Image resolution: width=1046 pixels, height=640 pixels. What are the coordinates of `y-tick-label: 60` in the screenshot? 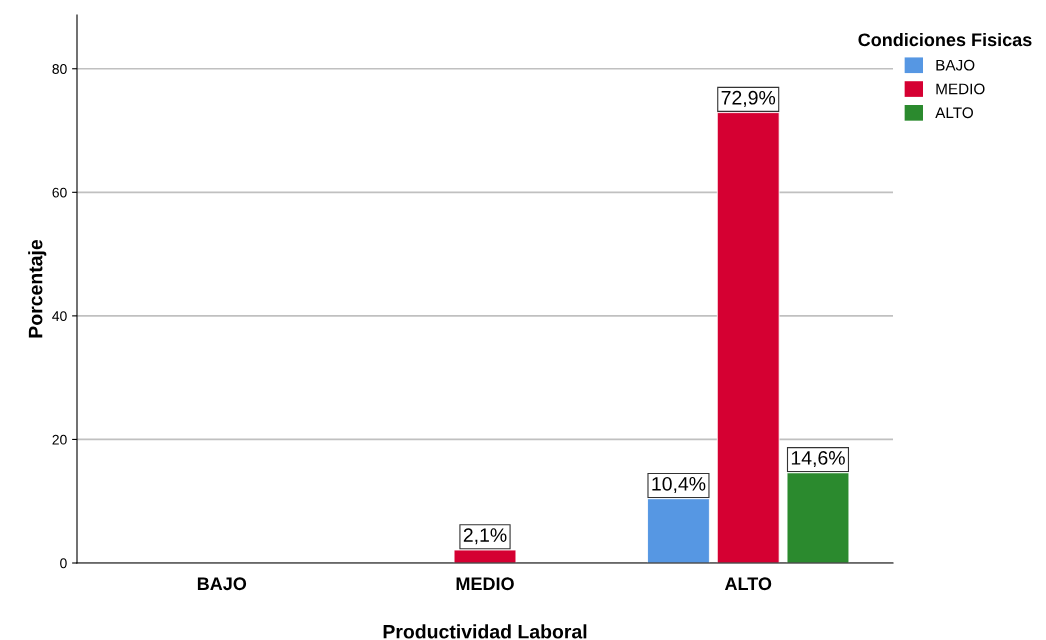 It's located at (59, 192).